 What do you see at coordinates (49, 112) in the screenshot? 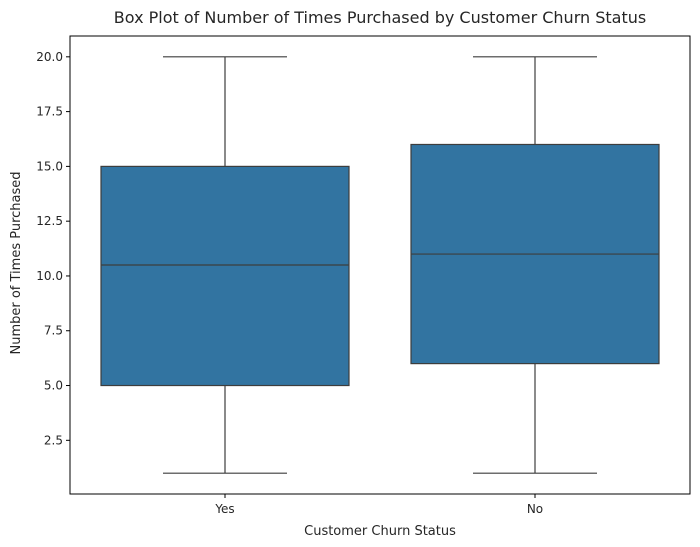
I see `y-tick-label: 17.5` at bounding box center [49, 112].